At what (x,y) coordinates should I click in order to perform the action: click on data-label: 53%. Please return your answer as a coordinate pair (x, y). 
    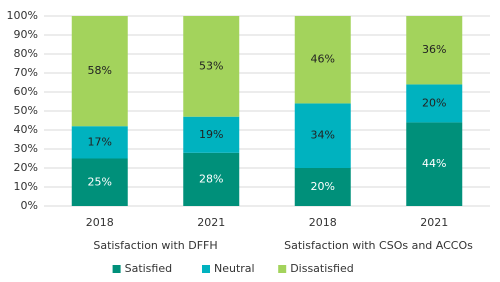
    Looking at the image, I should click on (211, 65).